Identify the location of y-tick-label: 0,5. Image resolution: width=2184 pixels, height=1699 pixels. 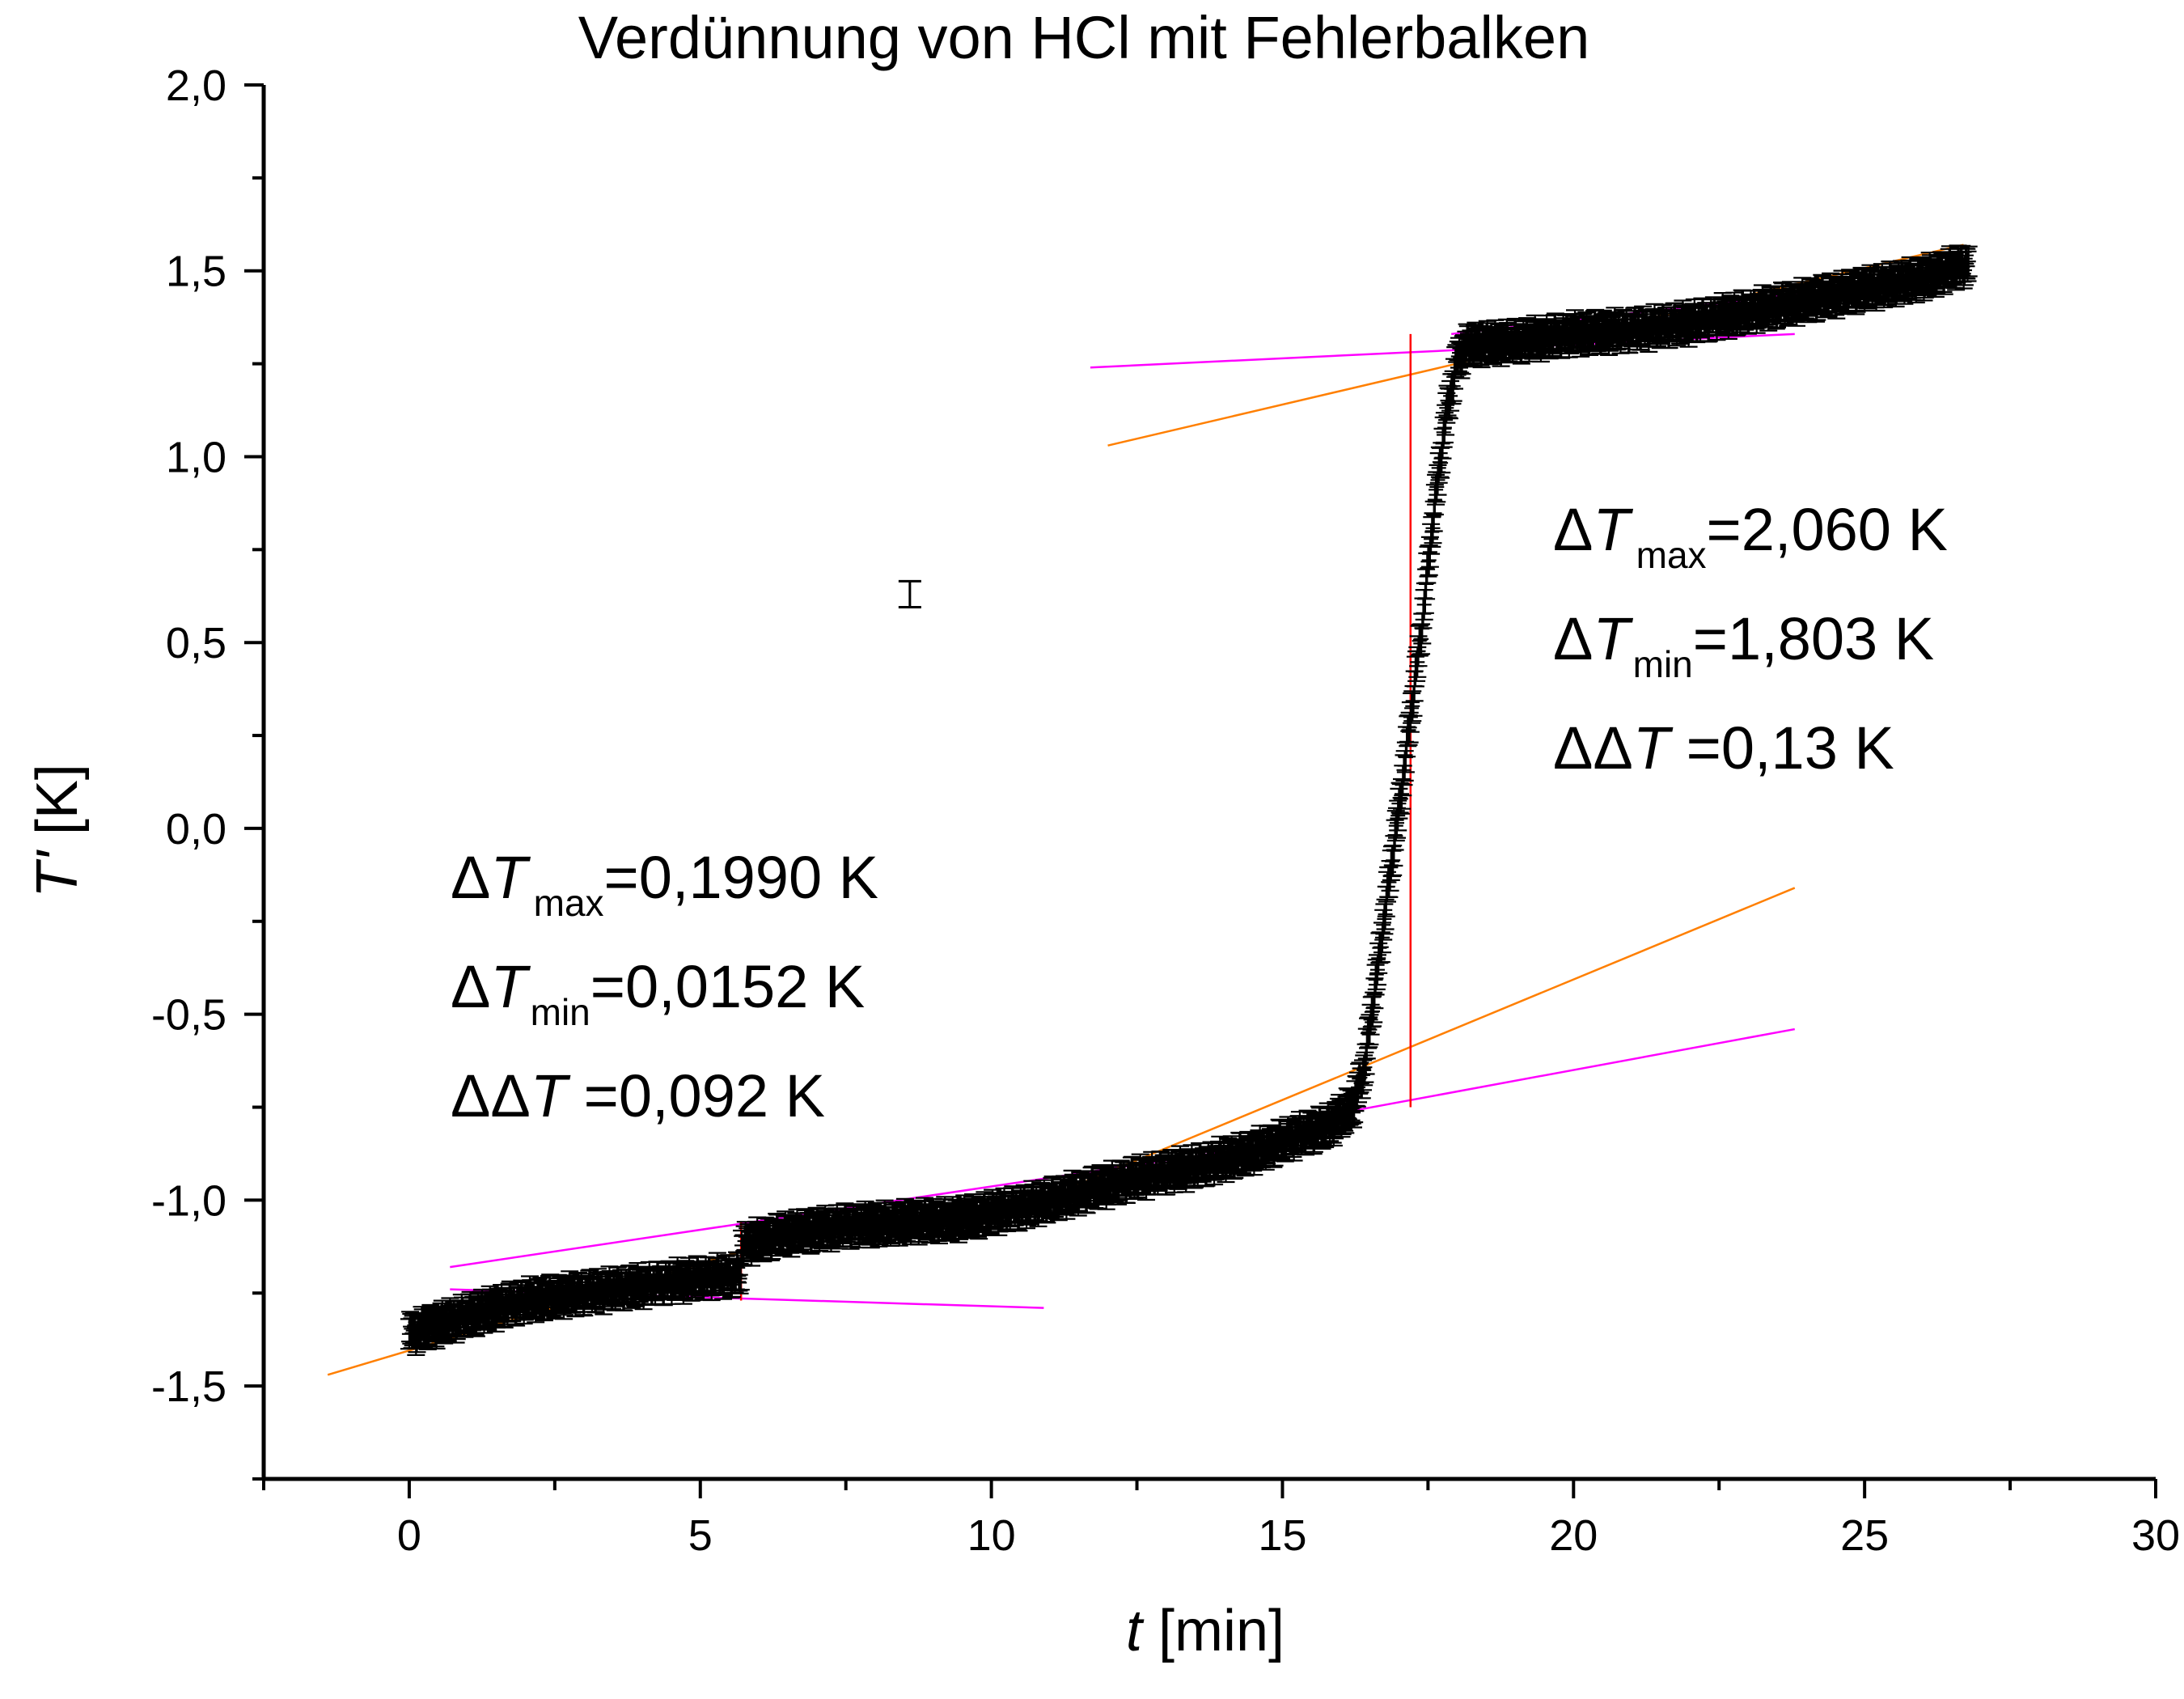
(196, 643).